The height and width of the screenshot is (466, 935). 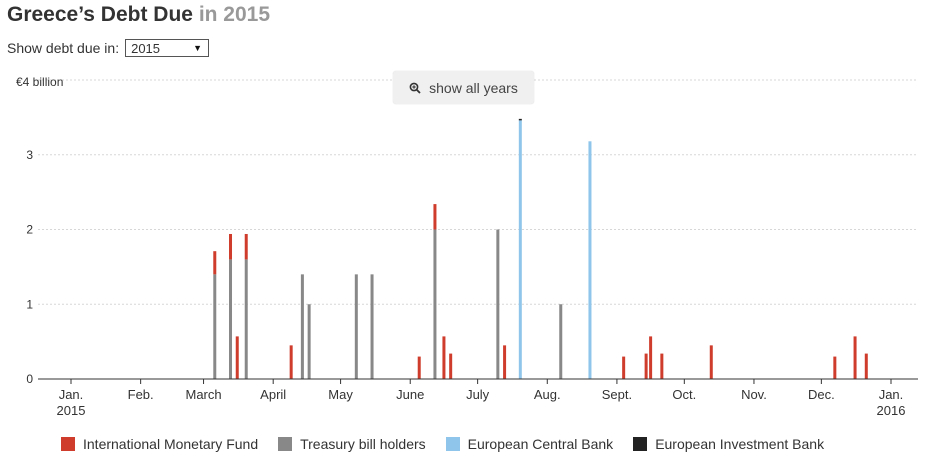 I want to click on x-tick-year-label: 2016, so click(x=891, y=410).